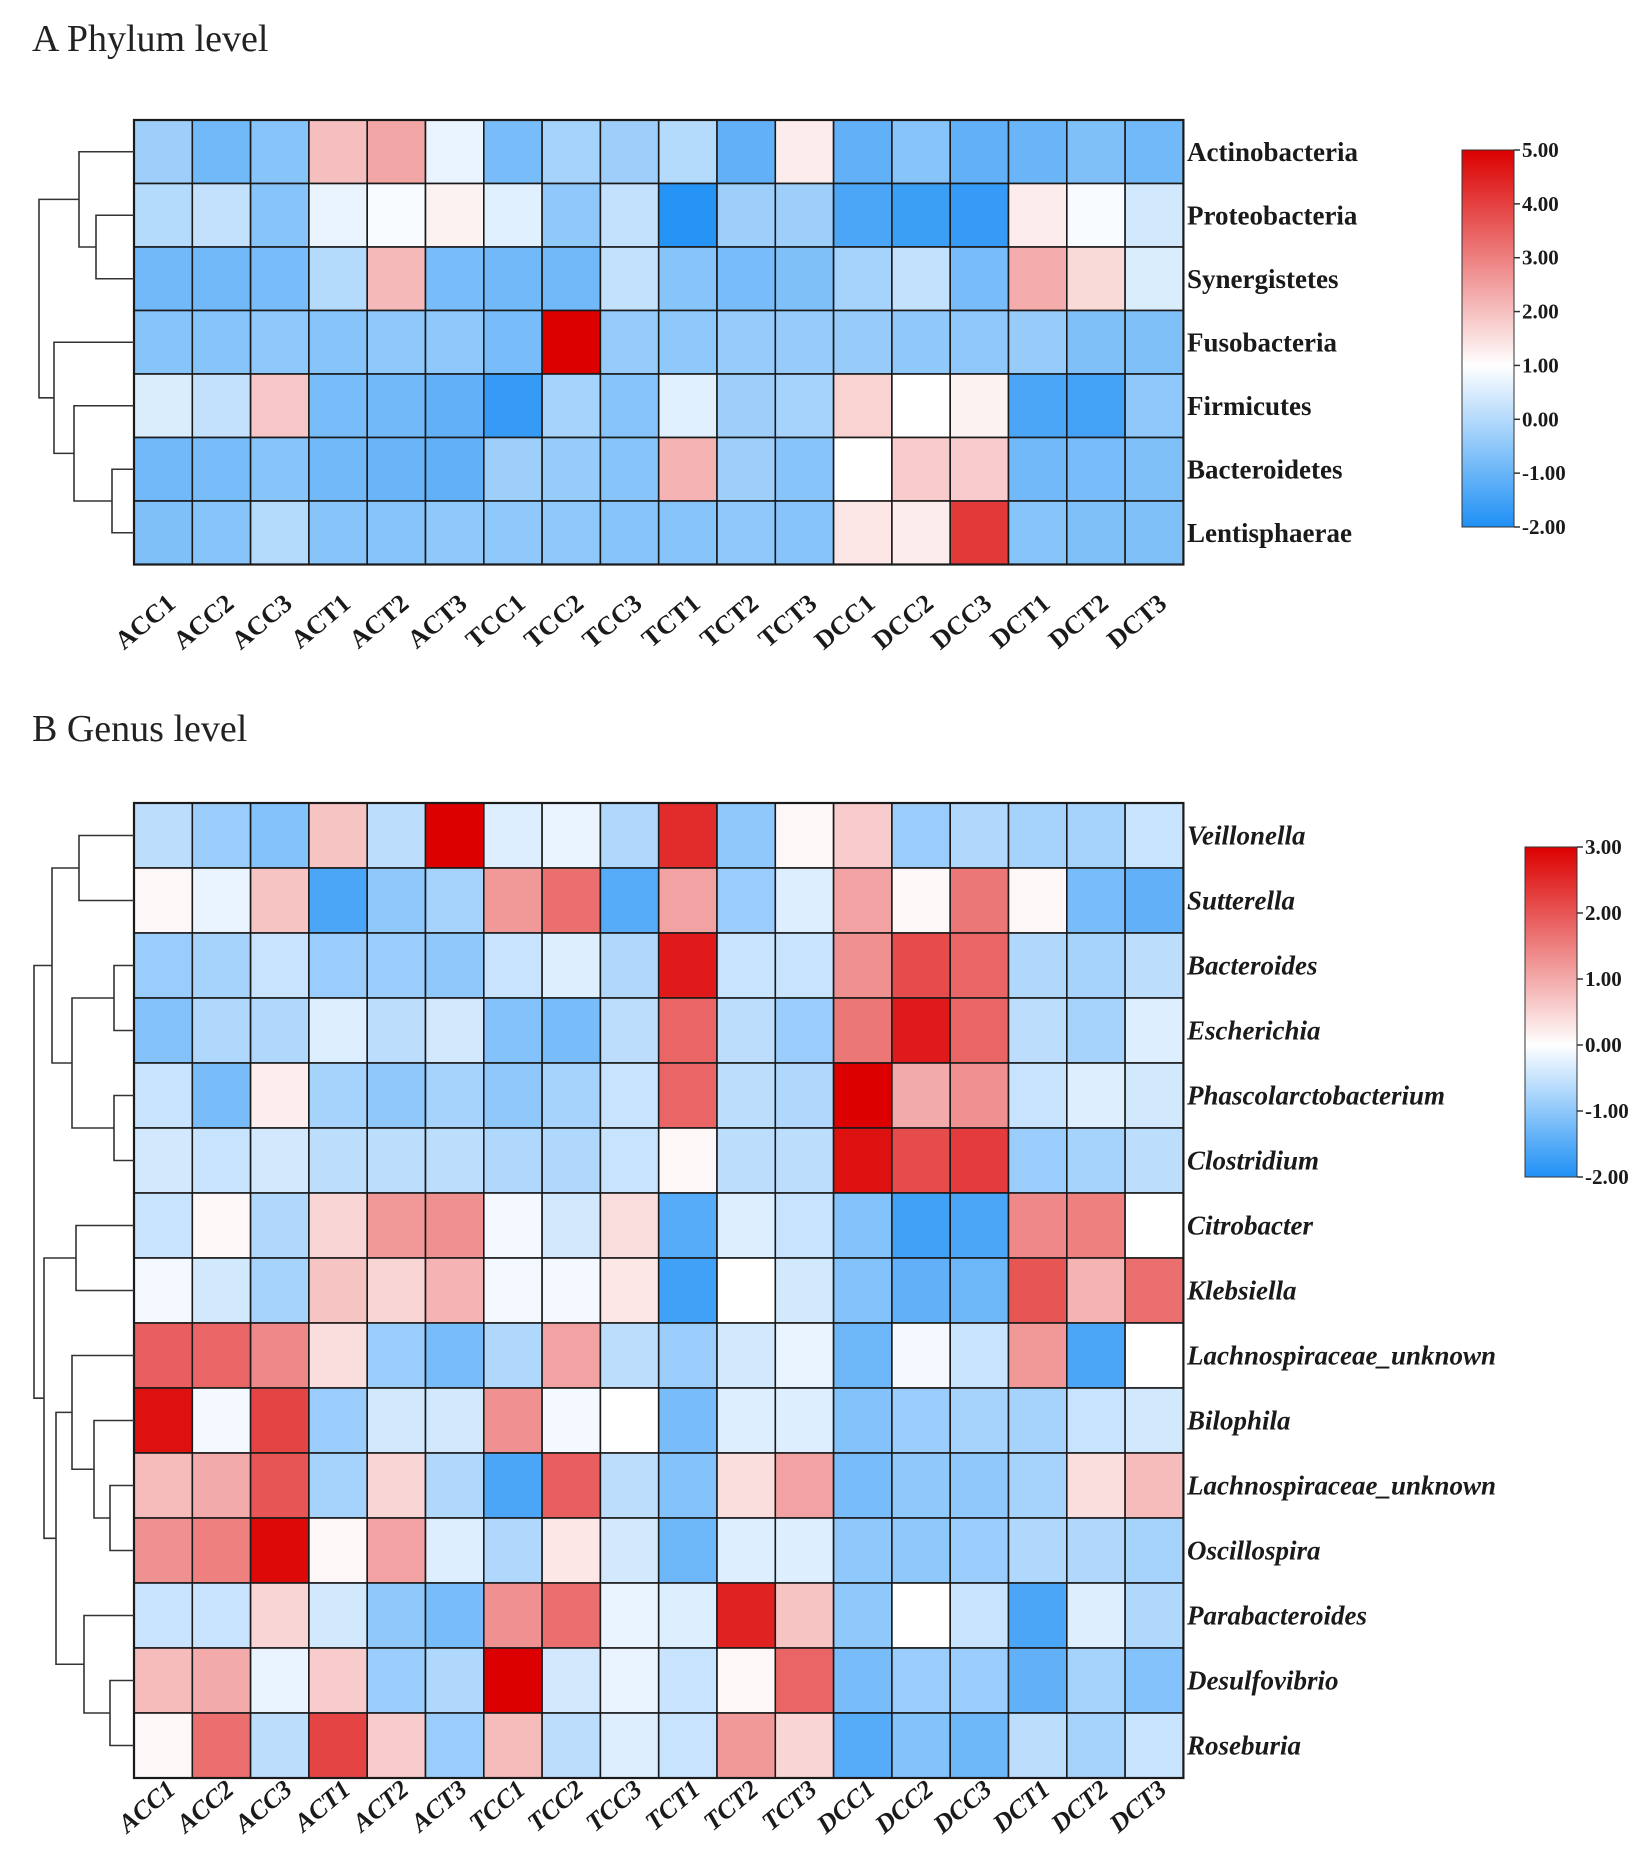 The width and height of the screenshot is (1639, 1867). I want to click on column-label: TCC3, so click(613, 1805).